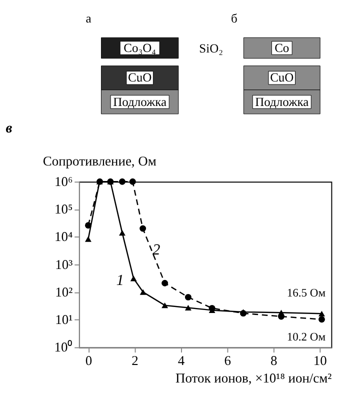  Describe the element at coordinates (64, 319) in the screenshot. I see `y-tick-label: 10¹` at that location.